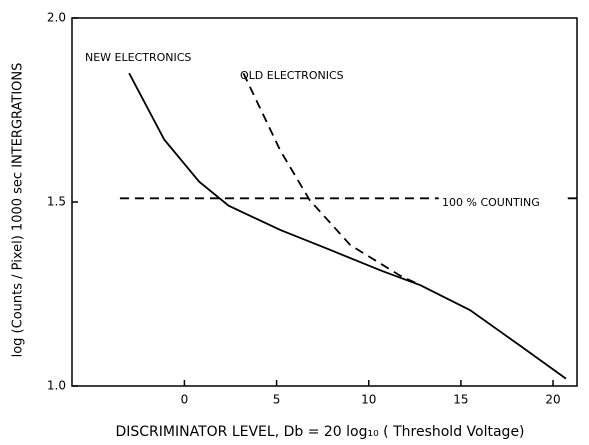 The width and height of the screenshot is (589, 445). What do you see at coordinates (138, 57) in the screenshot?
I see `series-label: NEW ELECTRONICS` at bounding box center [138, 57].